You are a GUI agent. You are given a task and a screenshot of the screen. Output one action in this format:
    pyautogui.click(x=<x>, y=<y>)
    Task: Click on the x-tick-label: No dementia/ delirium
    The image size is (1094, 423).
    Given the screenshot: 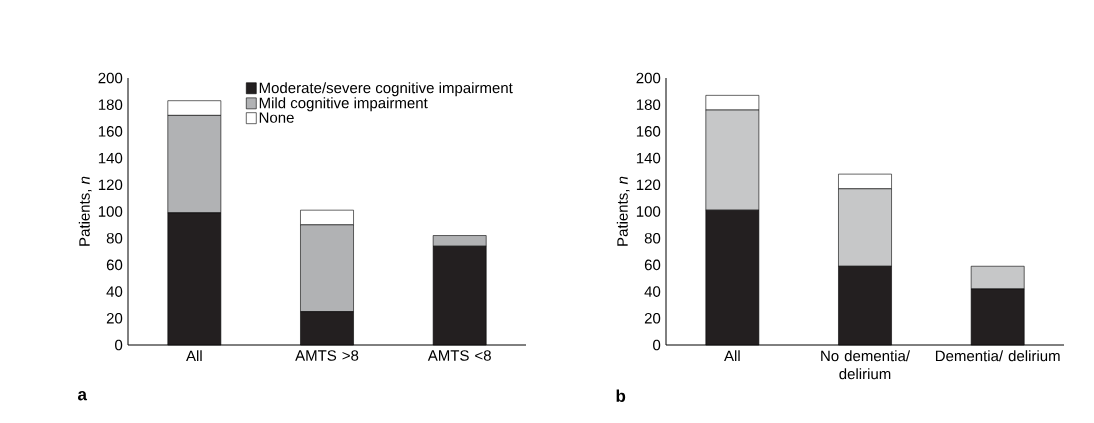 What is the action you would take?
    pyautogui.click(x=866, y=365)
    